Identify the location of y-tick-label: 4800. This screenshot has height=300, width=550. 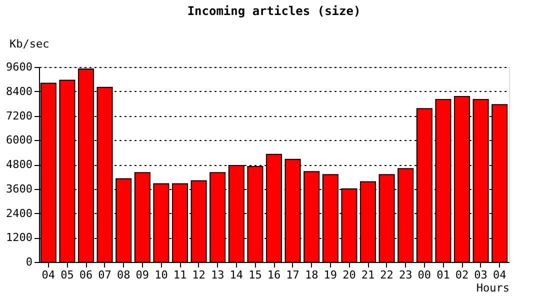
(19, 164).